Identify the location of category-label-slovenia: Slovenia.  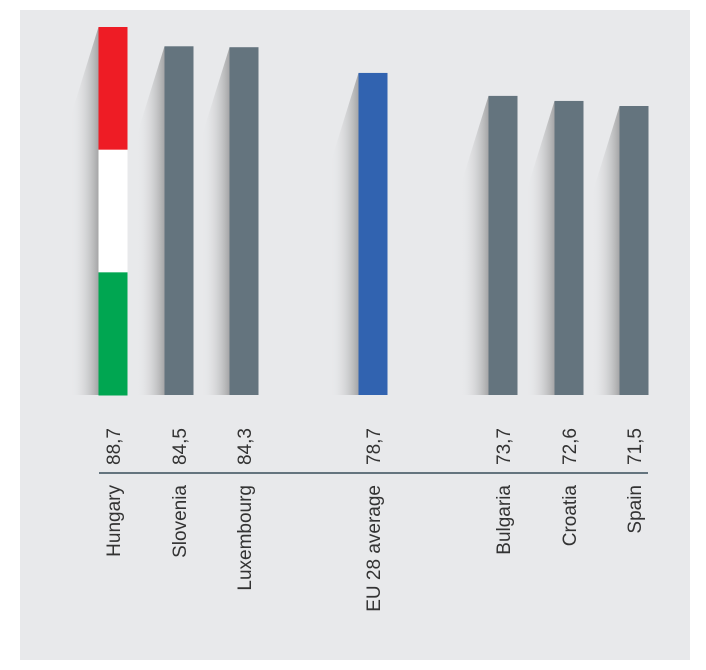
(180, 521).